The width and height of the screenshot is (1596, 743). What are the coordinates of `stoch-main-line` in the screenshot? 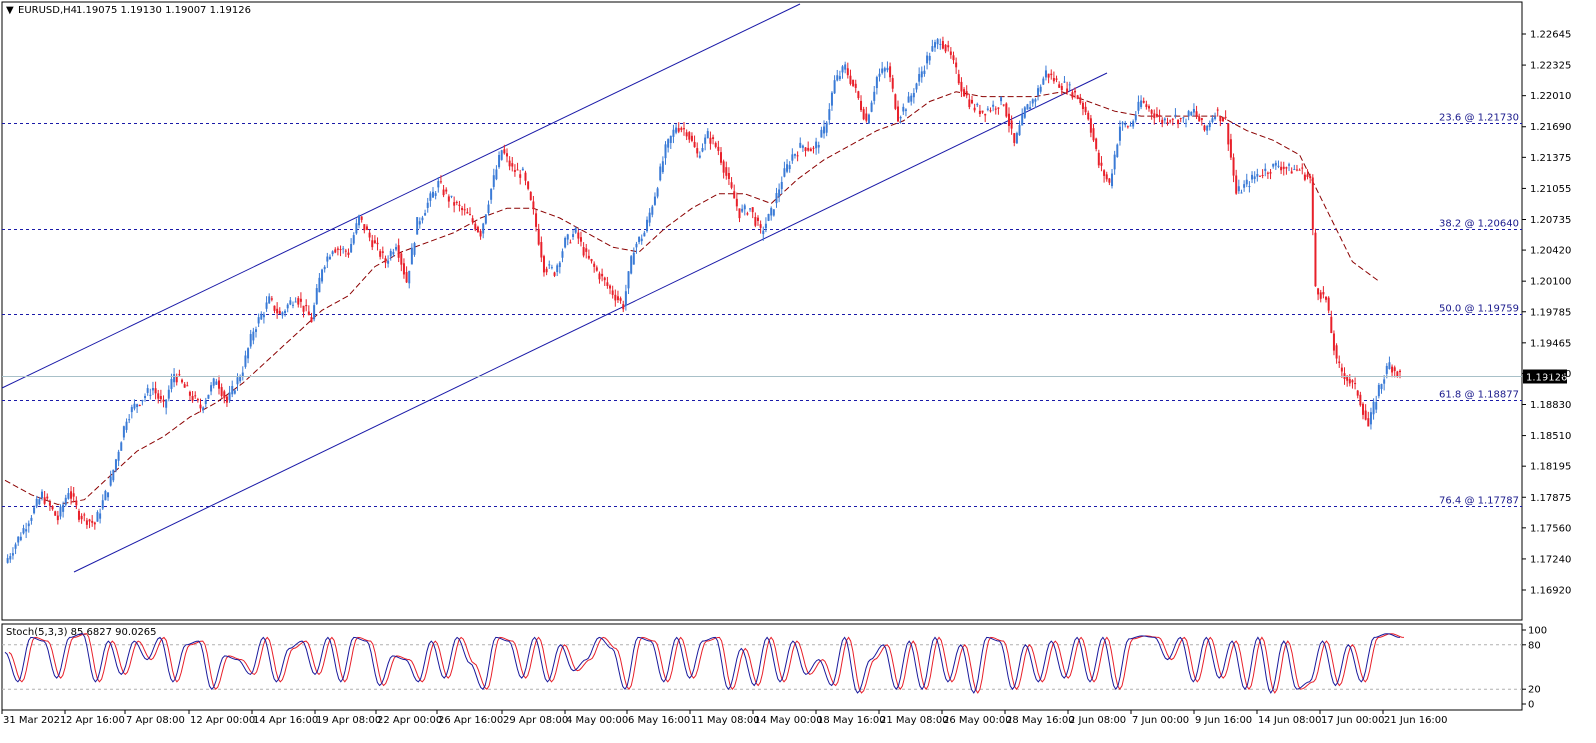 It's located at (702, 663).